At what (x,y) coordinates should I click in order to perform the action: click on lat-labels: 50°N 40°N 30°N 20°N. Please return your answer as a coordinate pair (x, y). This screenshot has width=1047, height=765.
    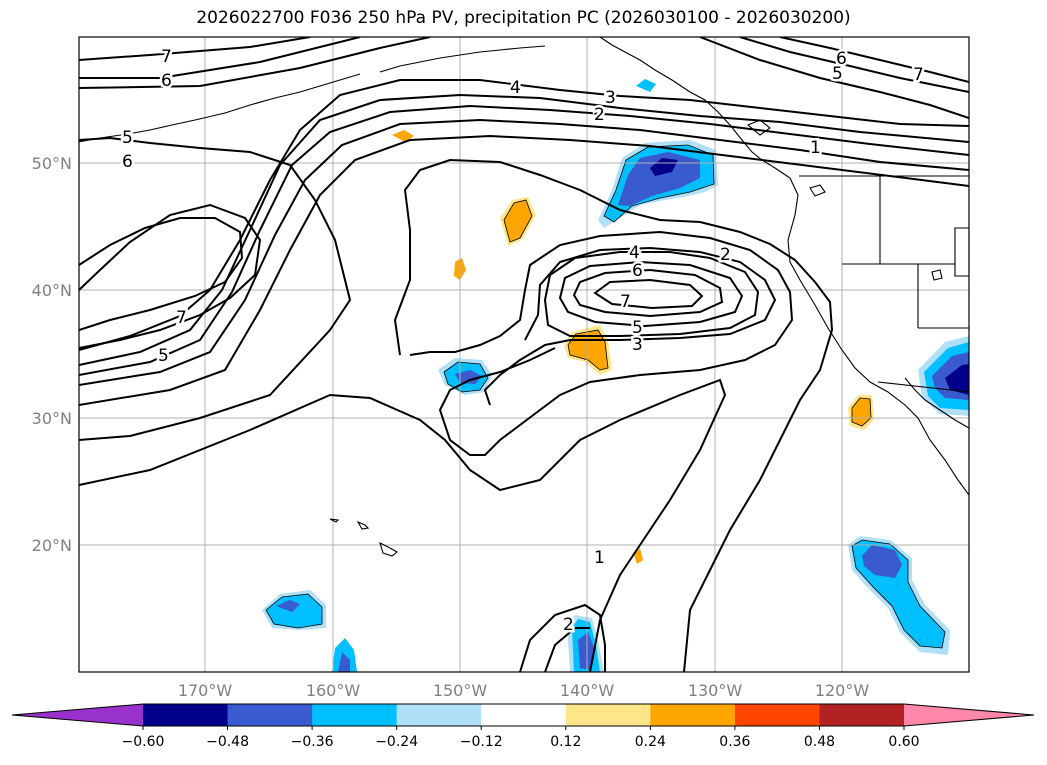
    Looking at the image, I should click on (52, 354).